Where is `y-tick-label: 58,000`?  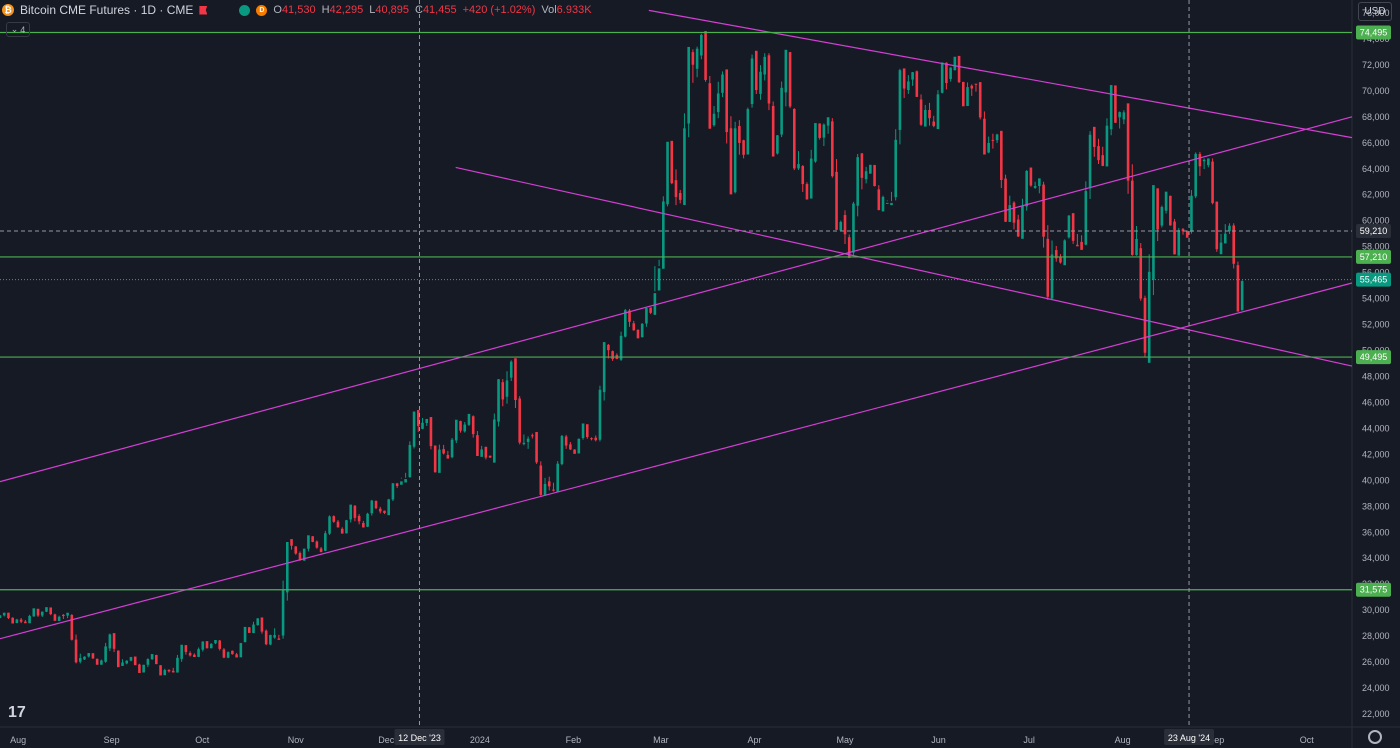
y-tick-label: 58,000 is located at coordinates (1376, 247).